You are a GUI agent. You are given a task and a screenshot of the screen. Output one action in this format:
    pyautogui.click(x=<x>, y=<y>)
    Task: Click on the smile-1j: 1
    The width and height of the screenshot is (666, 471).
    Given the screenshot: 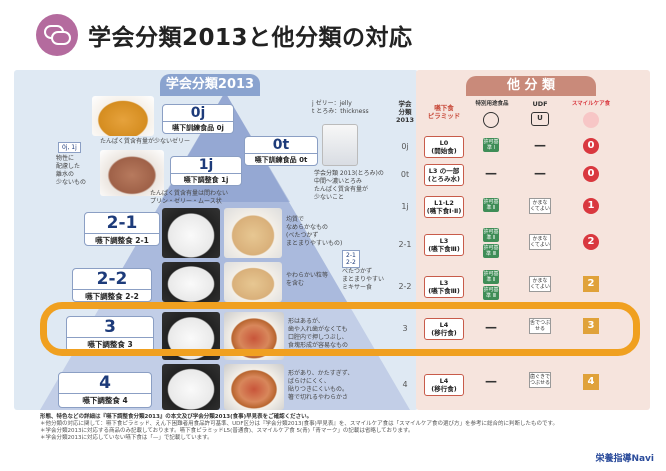 What is the action you would take?
    pyautogui.click(x=591, y=206)
    